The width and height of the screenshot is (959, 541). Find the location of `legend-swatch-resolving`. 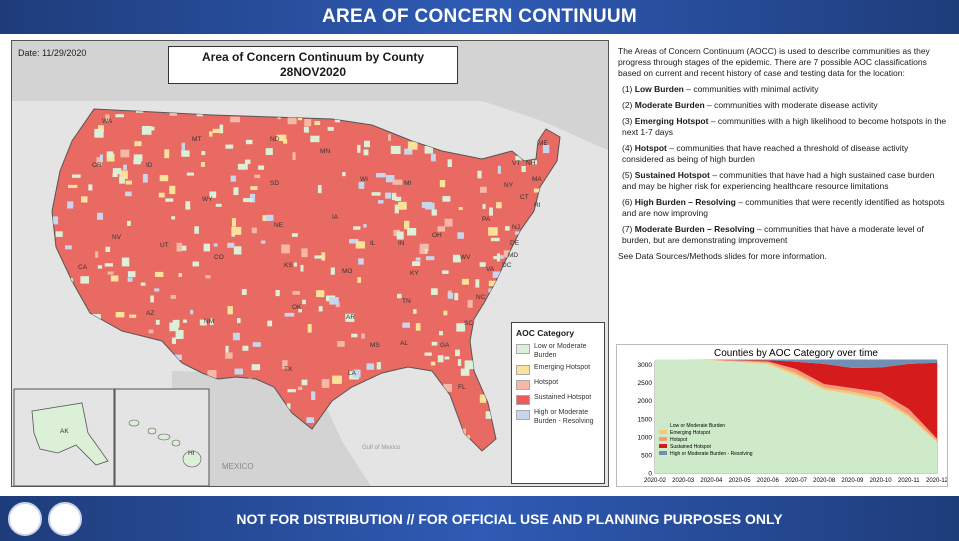

legend-swatch-resolving is located at coordinates (523, 415).